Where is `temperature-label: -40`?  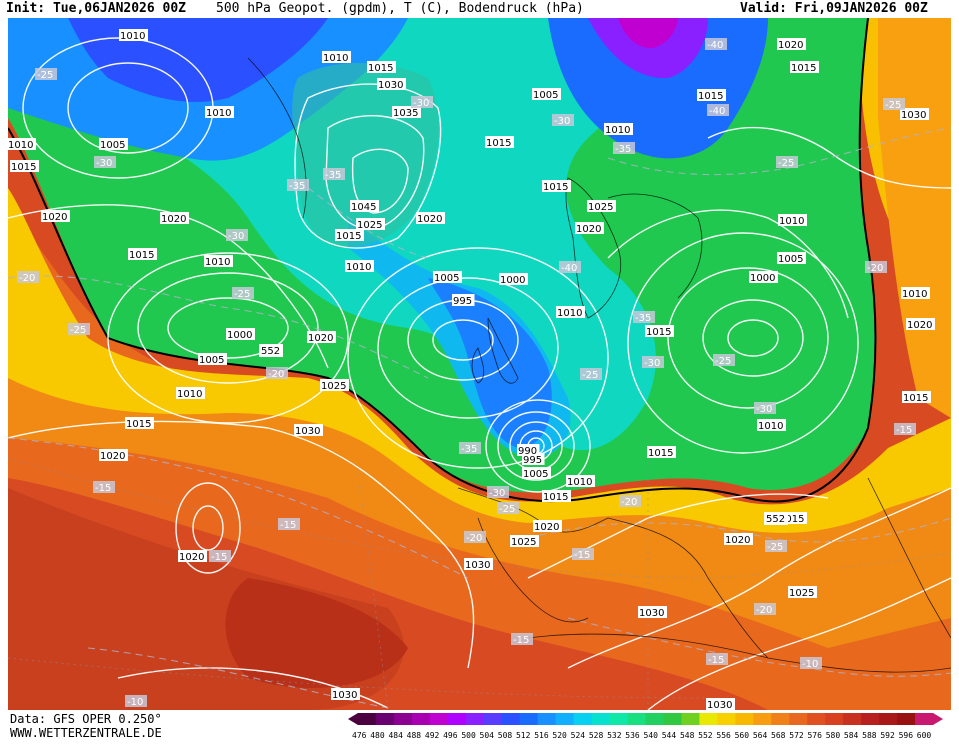 temperature-label: -40 is located at coordinates (715, 45).